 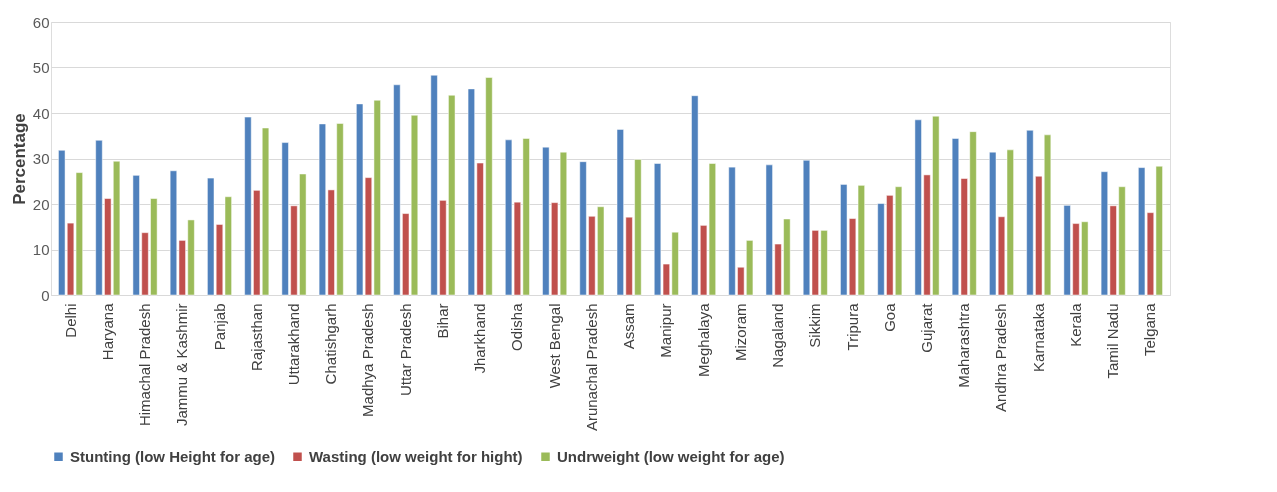 What do you see at coordinates (852, 326) in the screenshot?
I see `x-tick-label: Tripura` at bounding box center [852, 326].